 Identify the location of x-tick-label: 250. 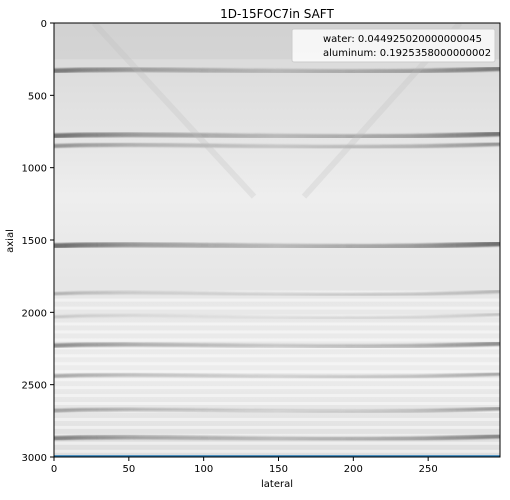
(428, 469).